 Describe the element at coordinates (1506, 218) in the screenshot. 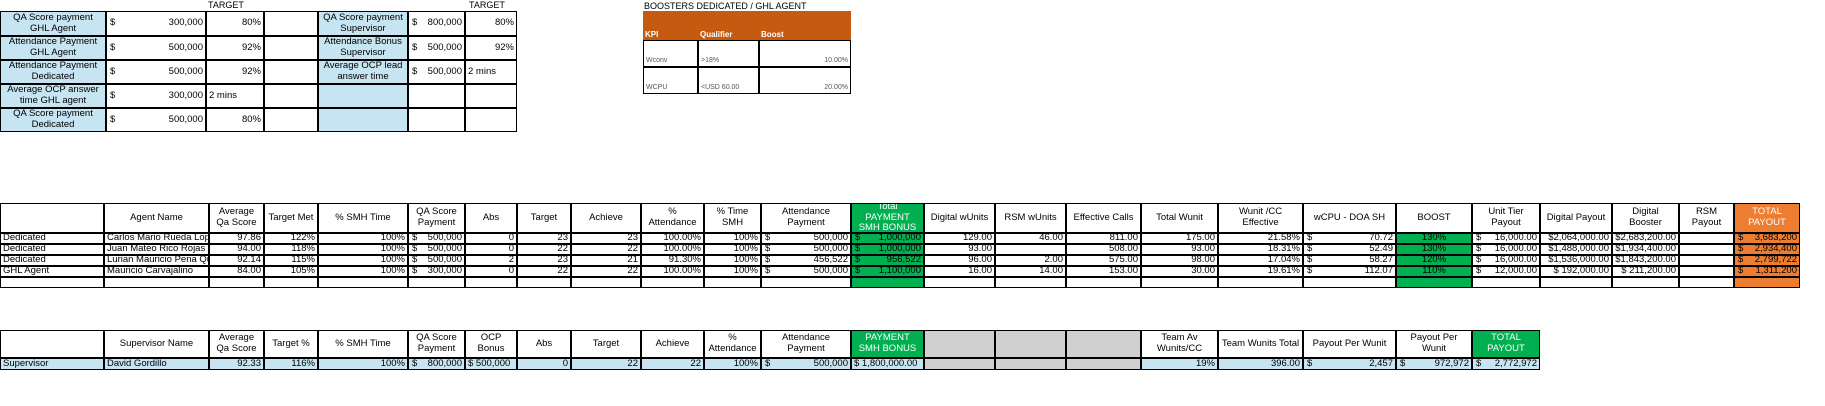

I see `agent-header-cell: Unit Tier Payout` at that location.